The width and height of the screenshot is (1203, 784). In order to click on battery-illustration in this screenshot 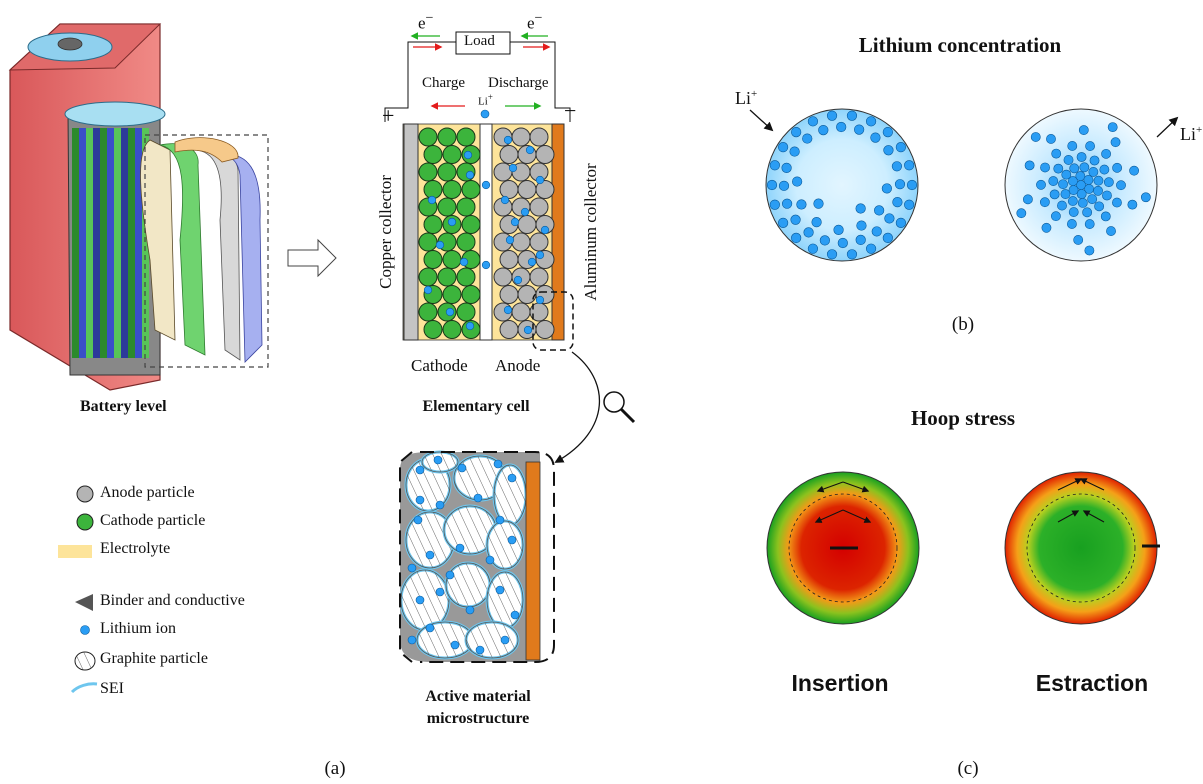, I will do `click(138, 207)`.